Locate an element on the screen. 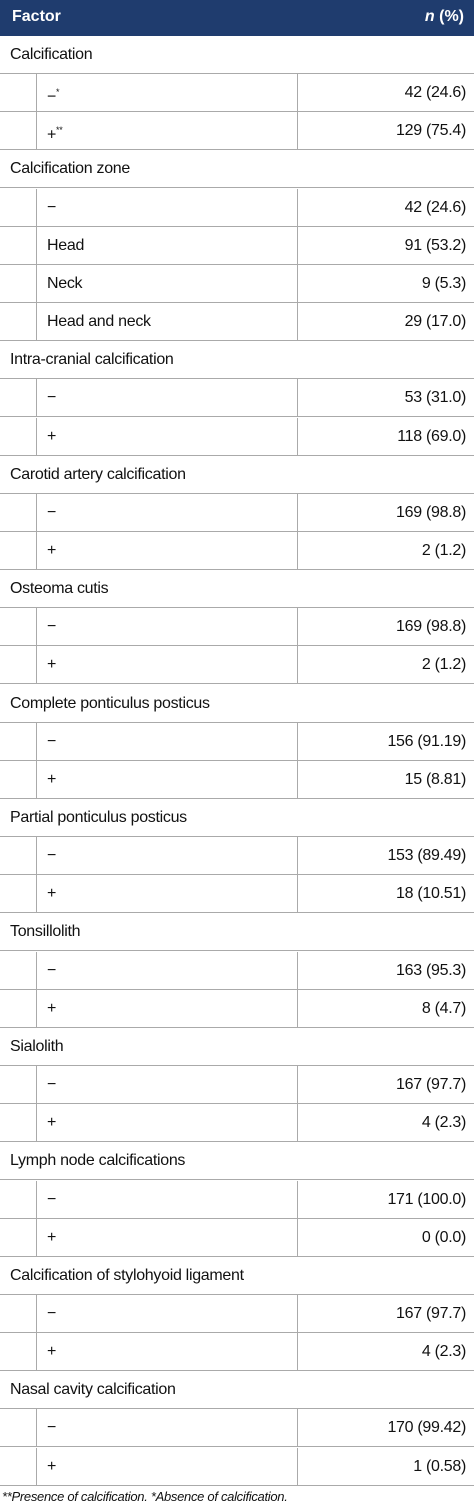 This screenshot has height=1508, width=474. row-value: 2 (1.2) is located at coordinates (443, 665).